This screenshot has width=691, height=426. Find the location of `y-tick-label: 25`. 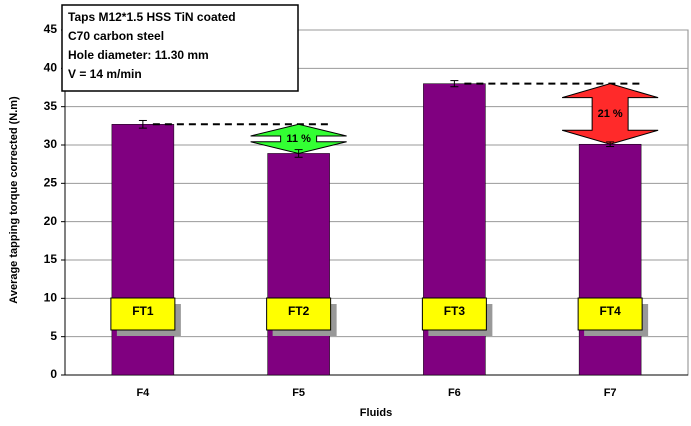

y-tick-label: 25 is located at coordinates (51, 183).